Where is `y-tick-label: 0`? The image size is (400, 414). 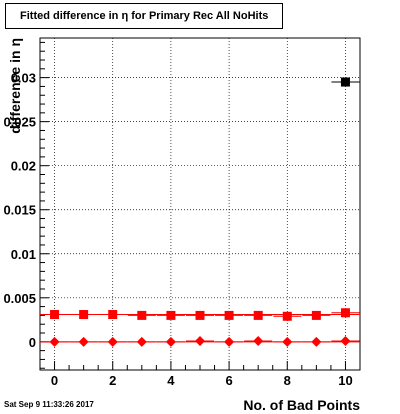
y-tick-label: 0 is located at coordinates (32, 342).